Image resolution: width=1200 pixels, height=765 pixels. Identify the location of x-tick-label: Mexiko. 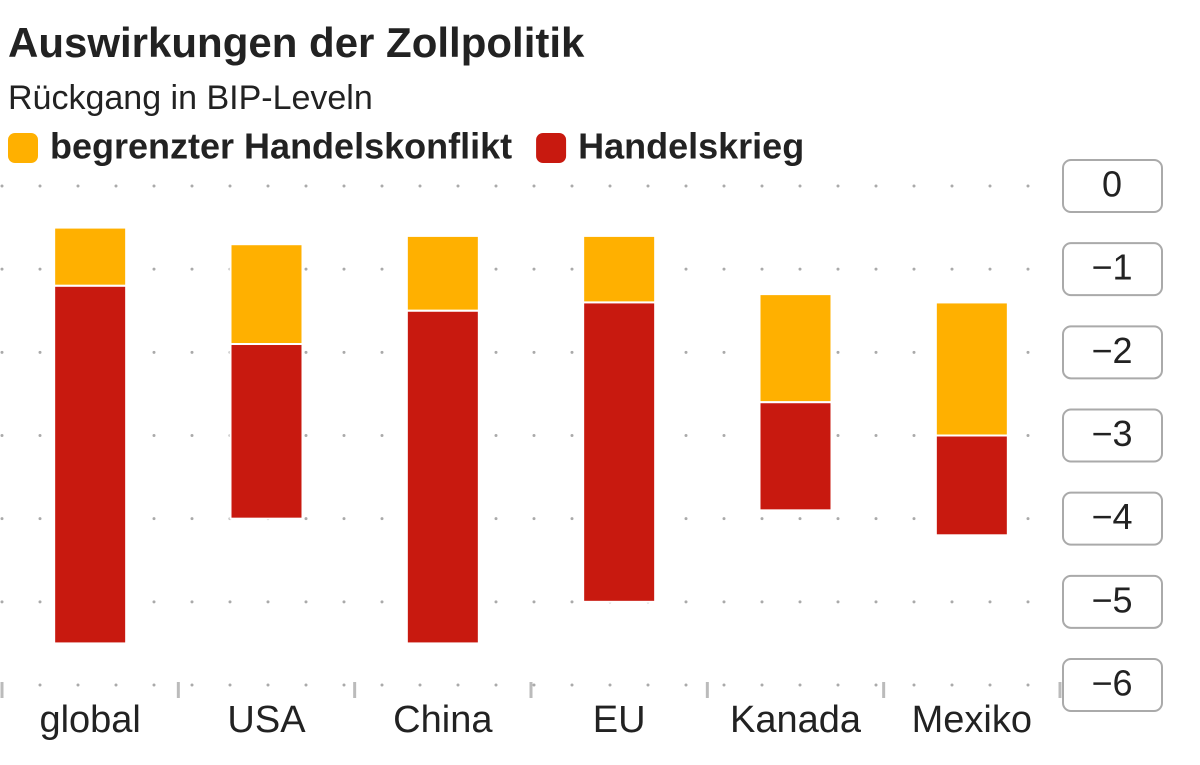
(972, 720).